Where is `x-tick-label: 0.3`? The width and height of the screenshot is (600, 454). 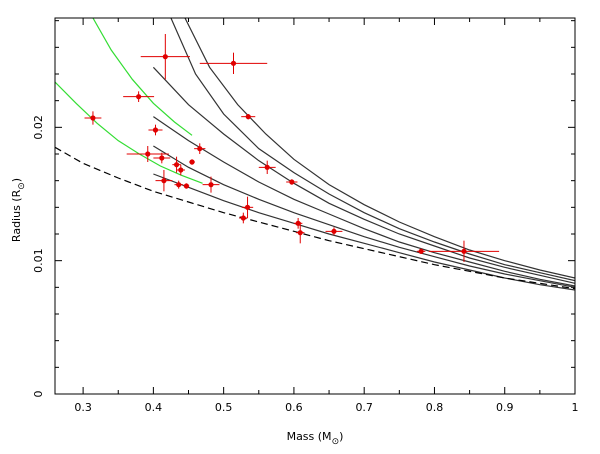 x-tick-label: 0.3 is located at coordinates (83, 407).